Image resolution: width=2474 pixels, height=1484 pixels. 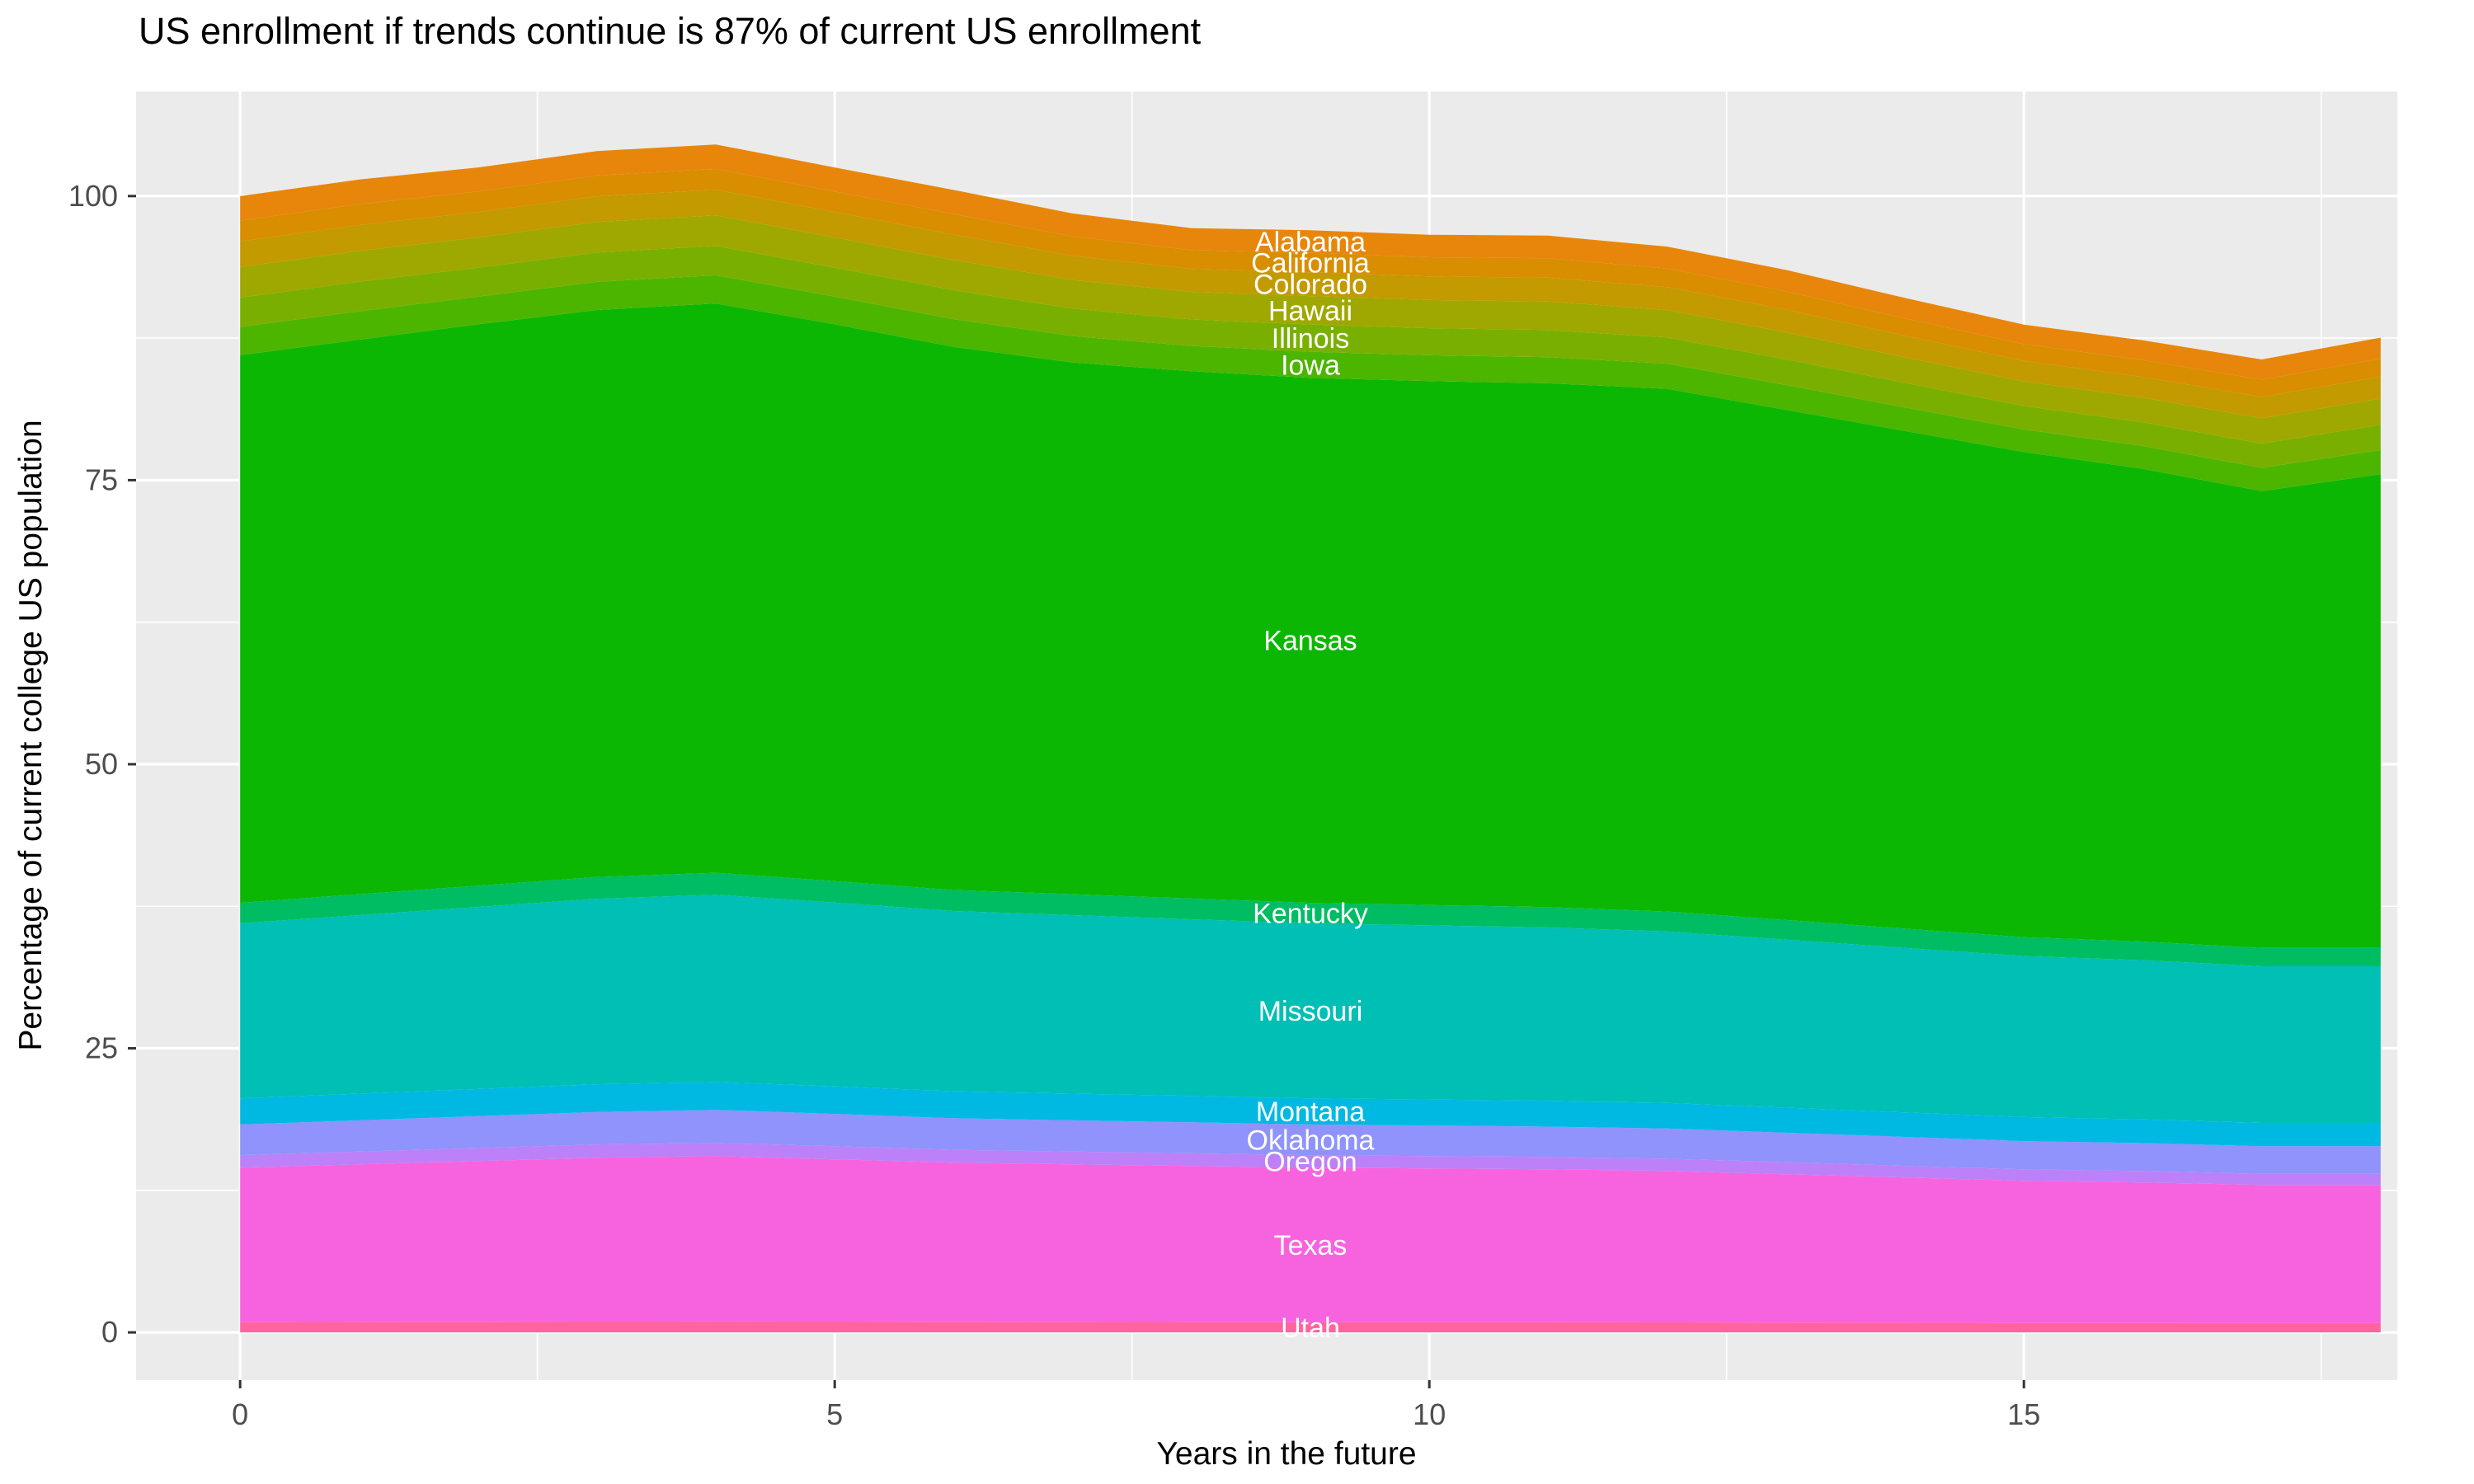 I want to click on area-california, so click(x=1310, y=282).